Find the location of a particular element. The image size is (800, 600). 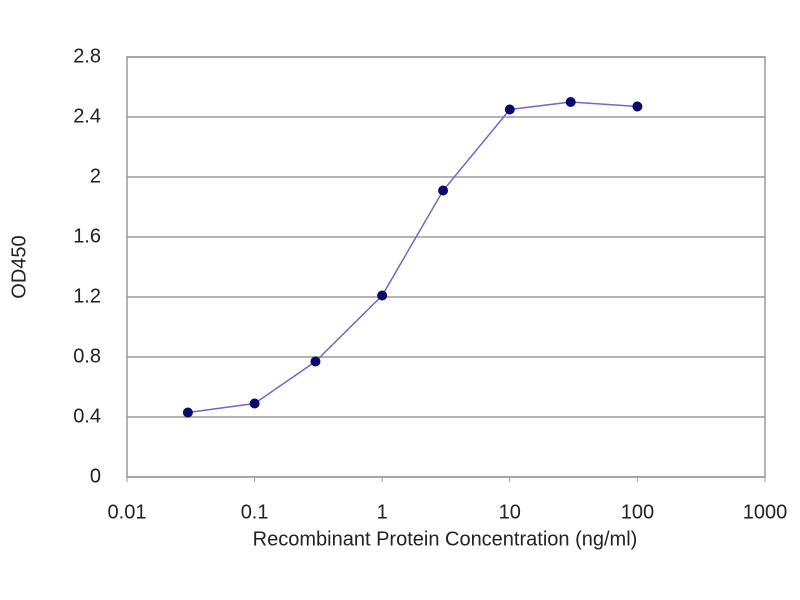

y-tick-label: 1.6 is located at coordinates (87, 236).